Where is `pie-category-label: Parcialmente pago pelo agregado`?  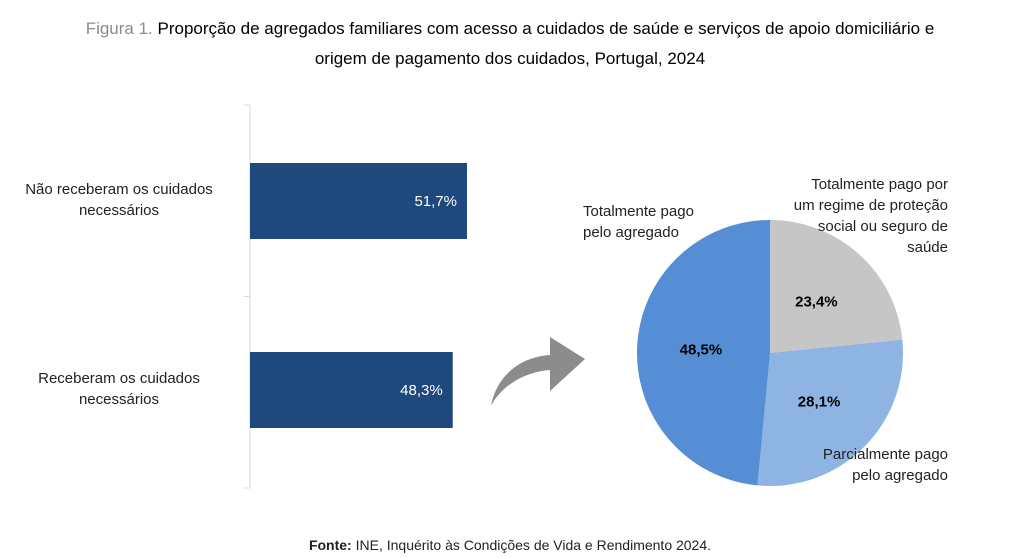
pie-category-label: Parcialmente pago pelo agregado is located at coordinates (885, 465).